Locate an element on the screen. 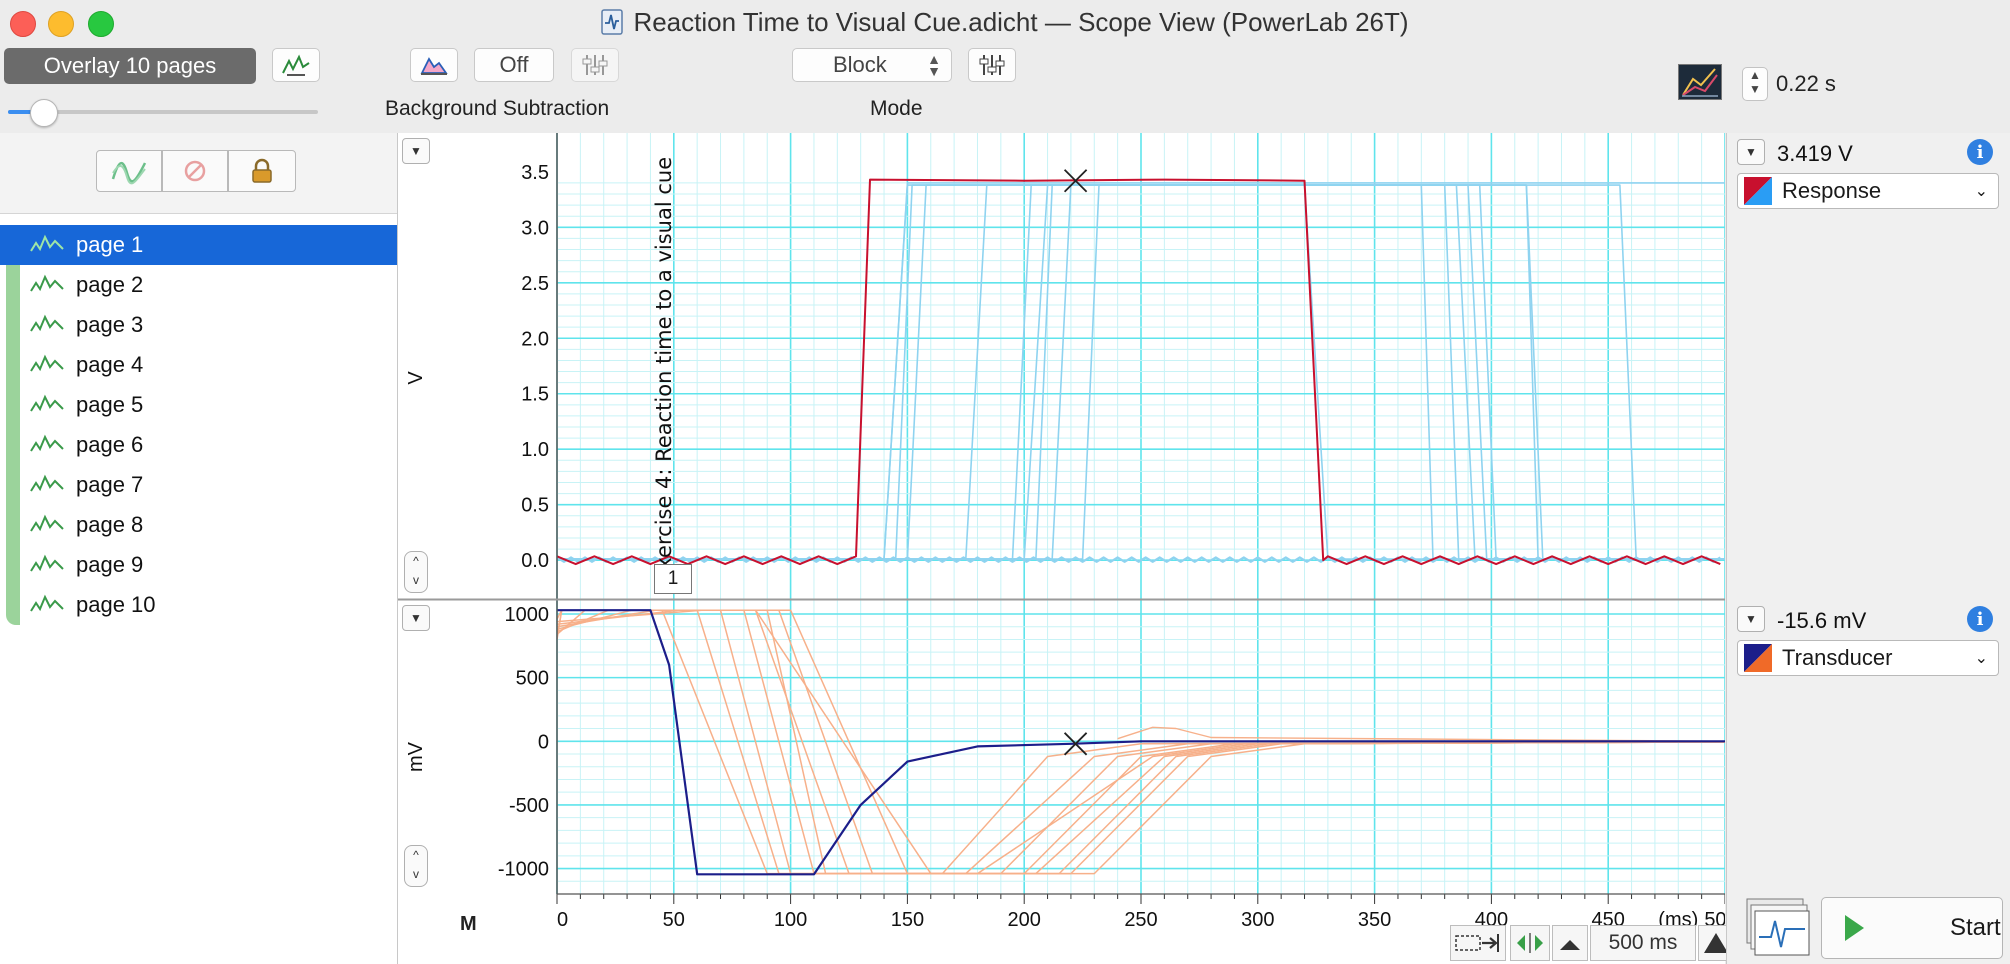 Image resolution: width=2010 pixels, height=964 pixels. y-tick-label: 0.0 is located at coordinates (535, 561).